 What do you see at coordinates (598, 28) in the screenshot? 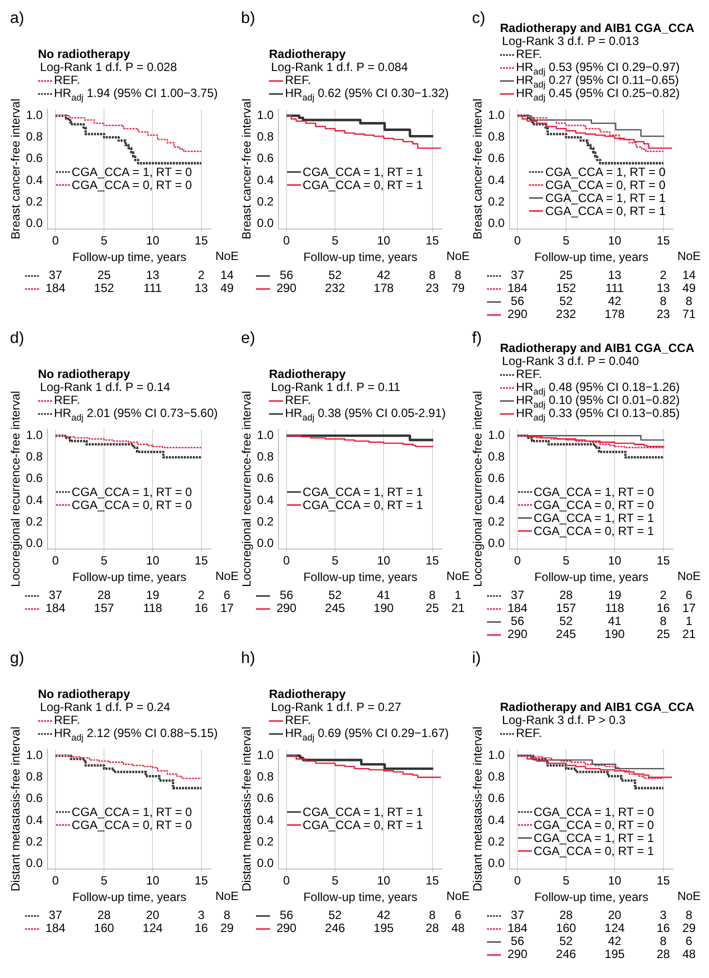
I see `chart-title: Radiotherapy and AIB1 CGA_CCA` at bounding box center [598, 28].